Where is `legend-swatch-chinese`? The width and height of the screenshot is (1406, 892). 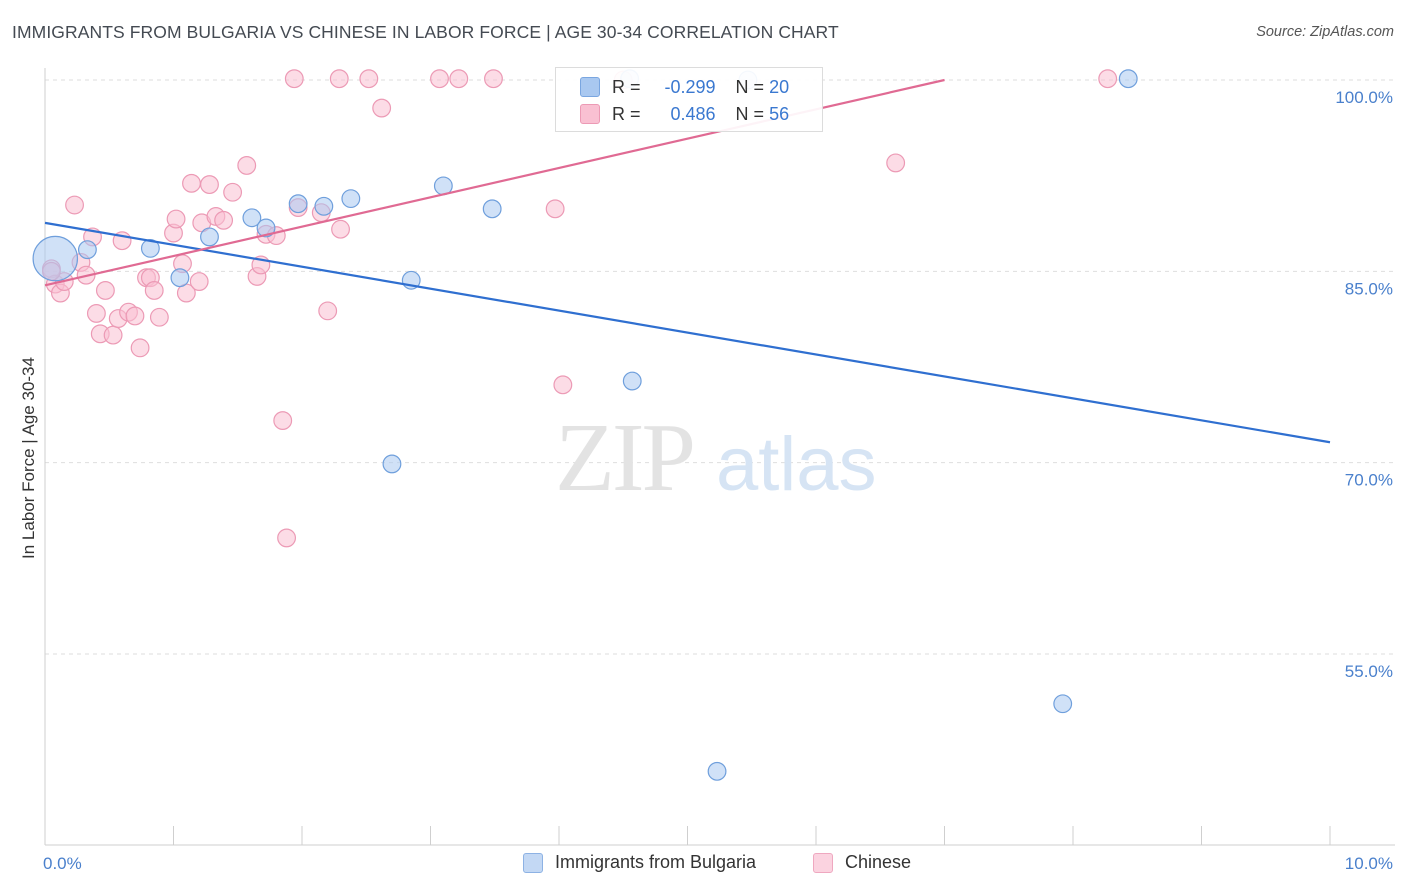
legend-swatch-chinese is located at coordinates (590, 114).